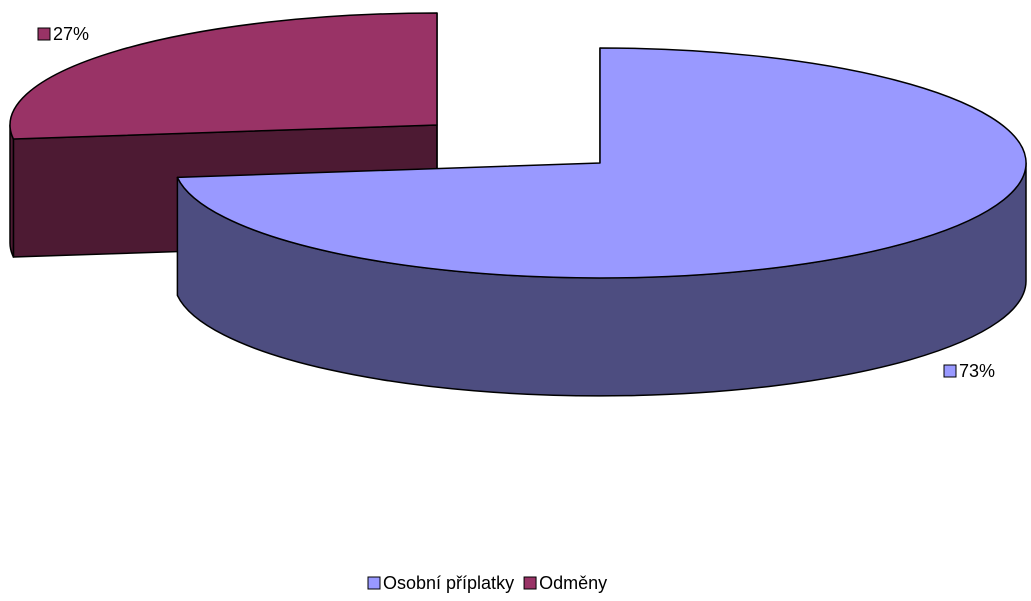 The image size is (1031, 601). I want to click on legend-label: Osobní příplatky, so click(448, 583).